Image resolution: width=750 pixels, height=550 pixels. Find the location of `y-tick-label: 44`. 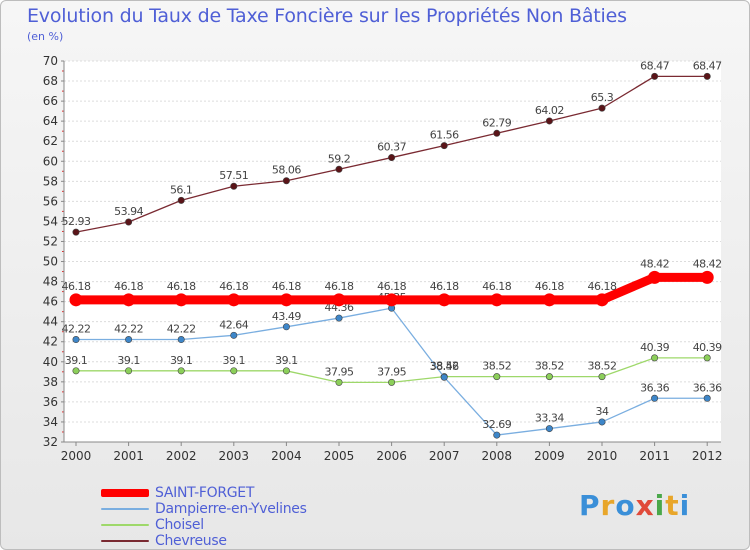

y-tick-label: 44 is located at coordinates (50, 322).